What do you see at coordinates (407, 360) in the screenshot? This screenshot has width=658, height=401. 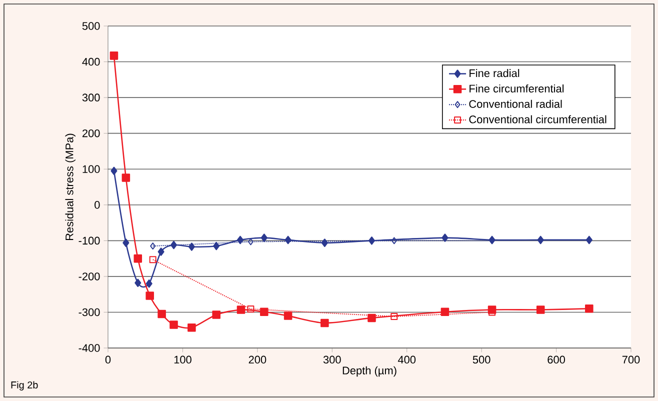 I see `x-tick-label: 400` at bounding box center [407, 360].